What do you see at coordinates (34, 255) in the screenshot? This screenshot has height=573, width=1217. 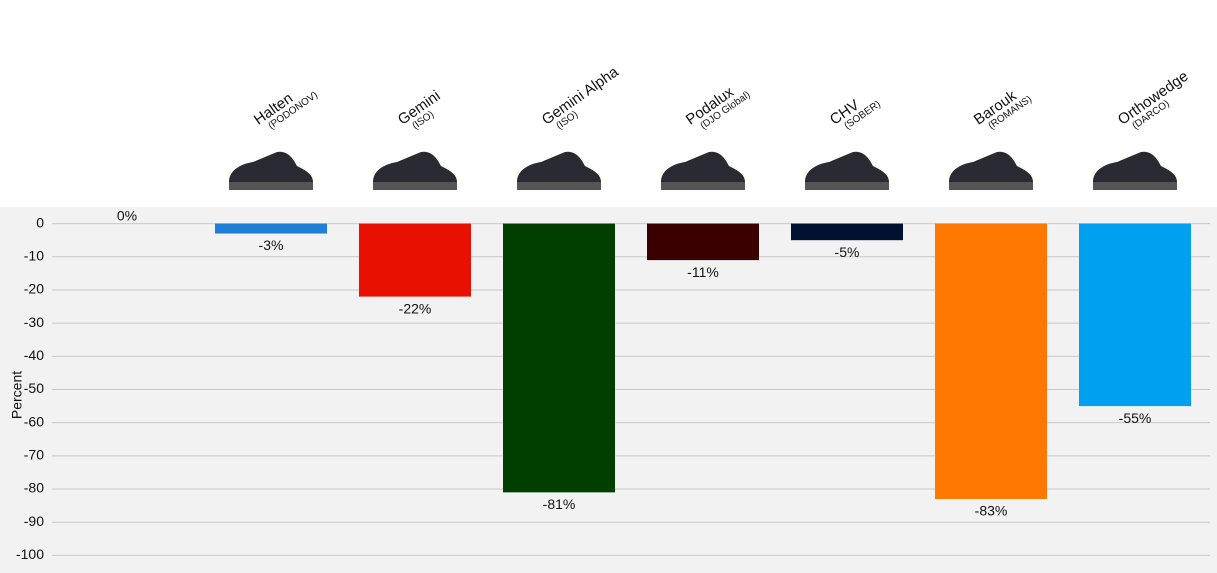 I see `y-tick-label: -10` at bounding box center [34, 255].